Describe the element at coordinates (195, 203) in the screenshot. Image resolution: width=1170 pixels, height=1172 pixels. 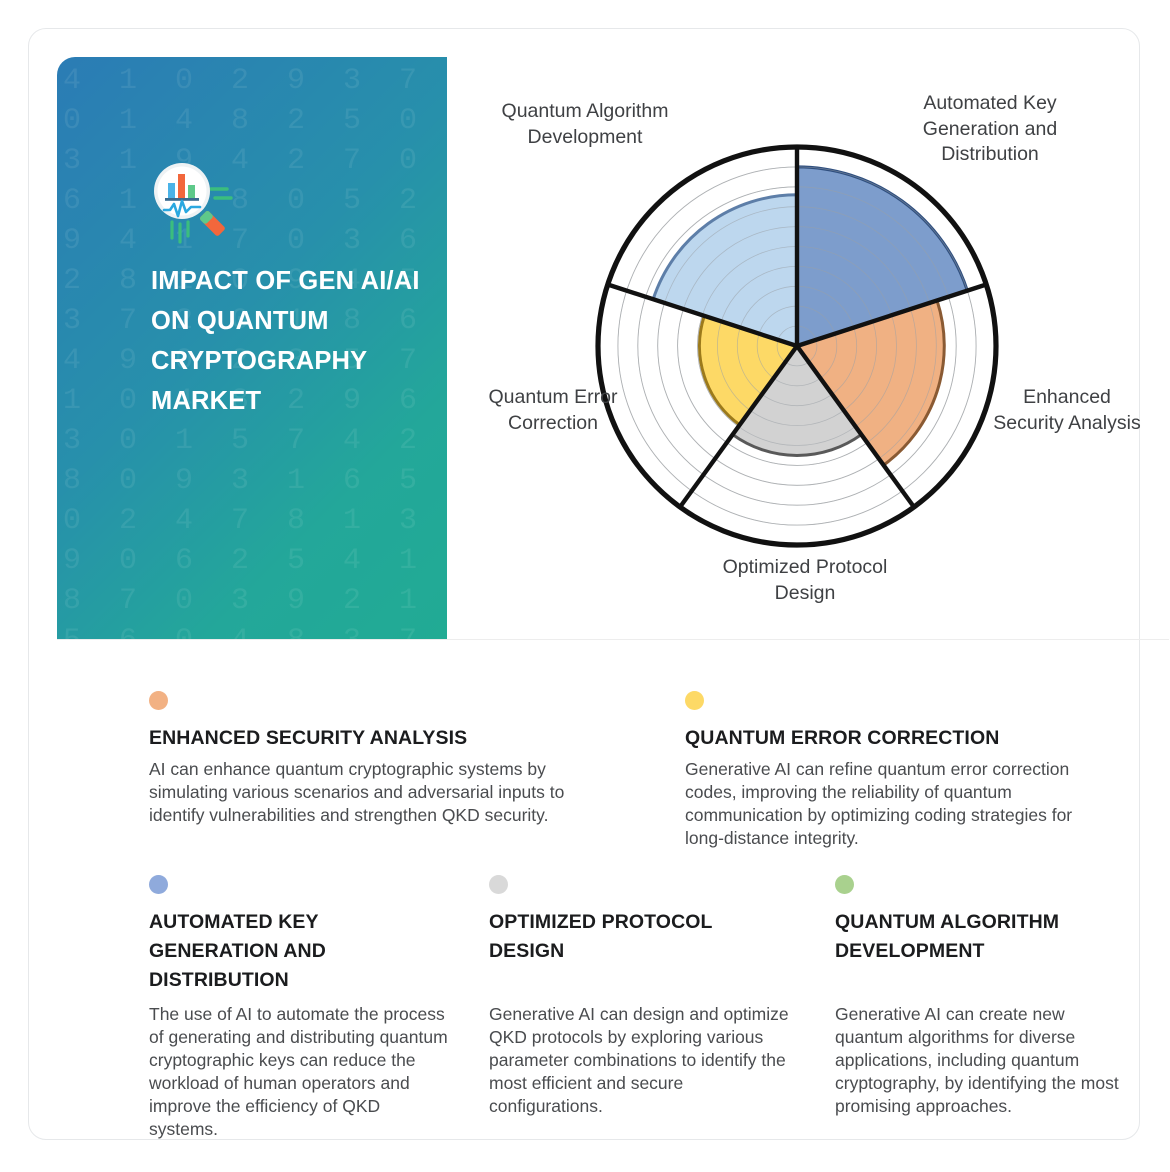
I see `magnifier-bar-chart-icon` at that location.